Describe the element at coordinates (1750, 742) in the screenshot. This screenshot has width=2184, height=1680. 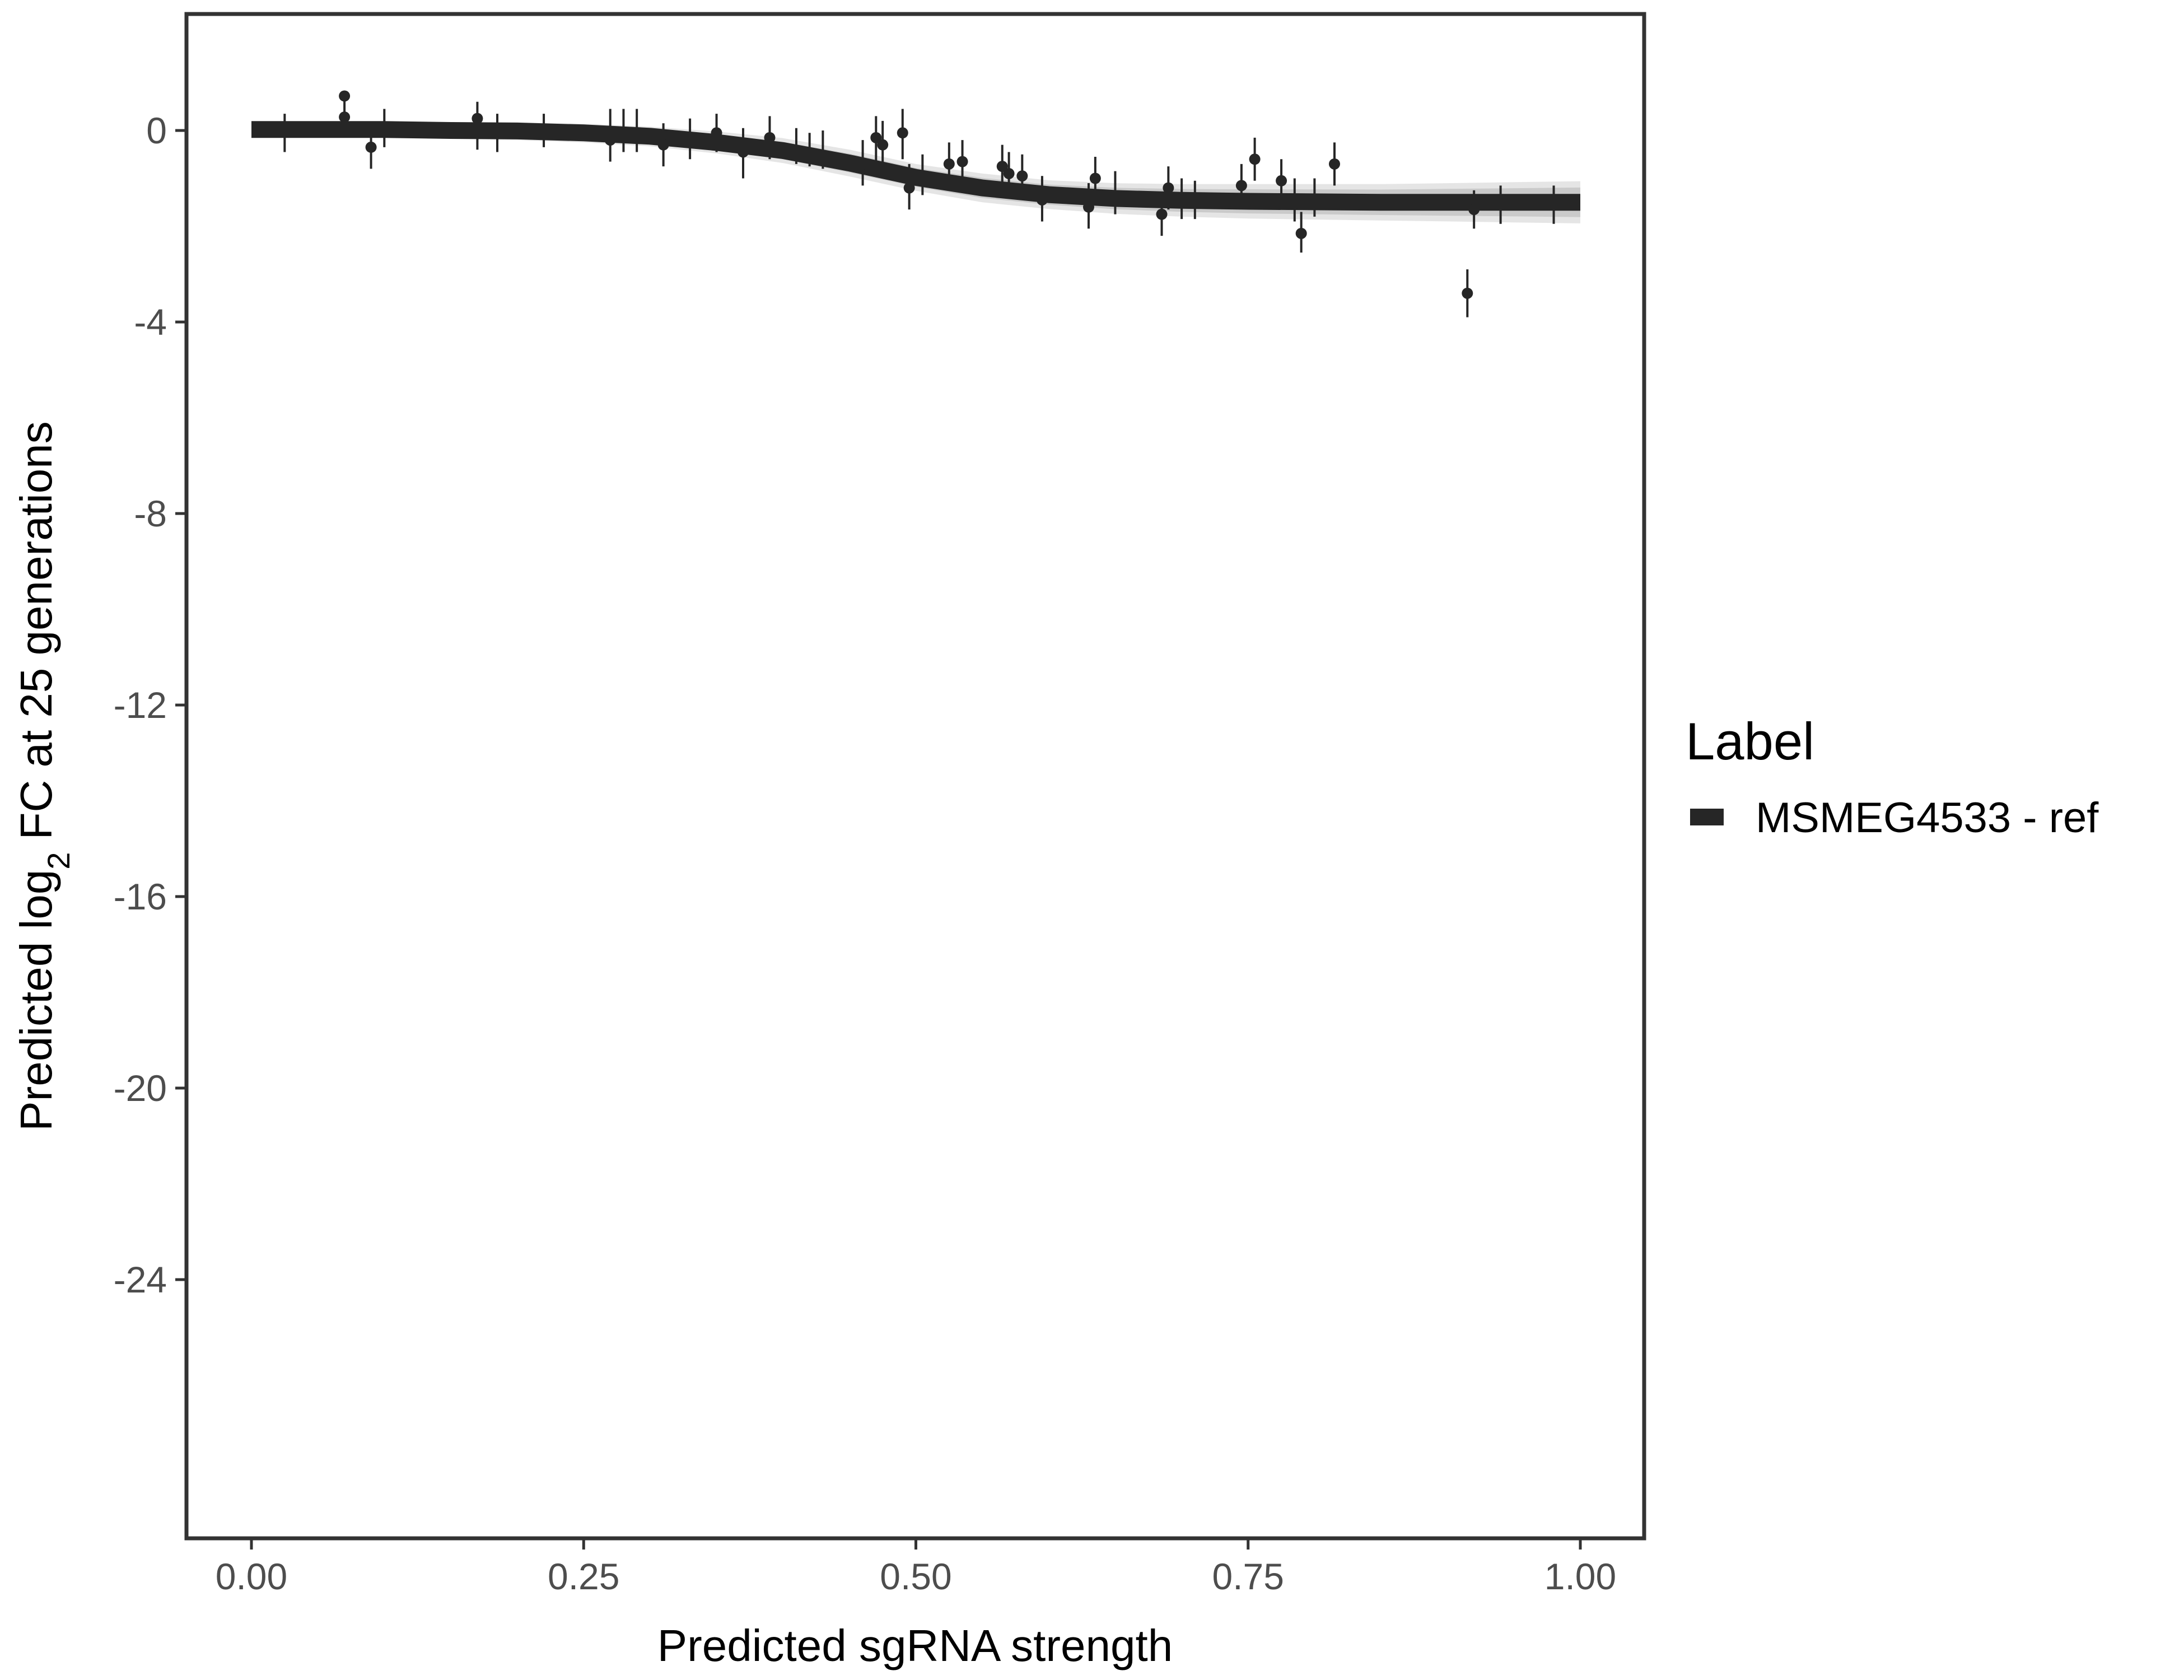
I see `legend-title: Label` at that location.